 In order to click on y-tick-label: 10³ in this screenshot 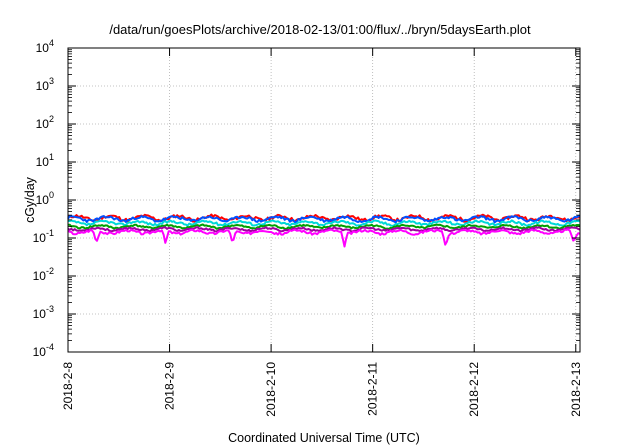, I will do `click(45, 84)`.